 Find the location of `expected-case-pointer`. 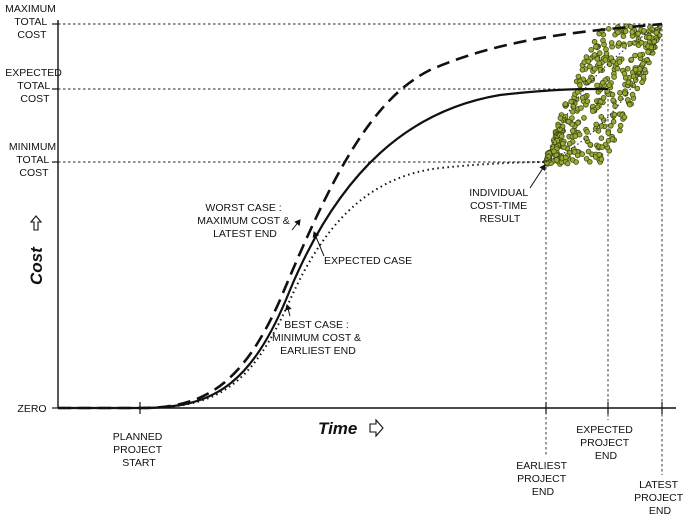

expected-case-pointer is located at coordinates (318, 244).